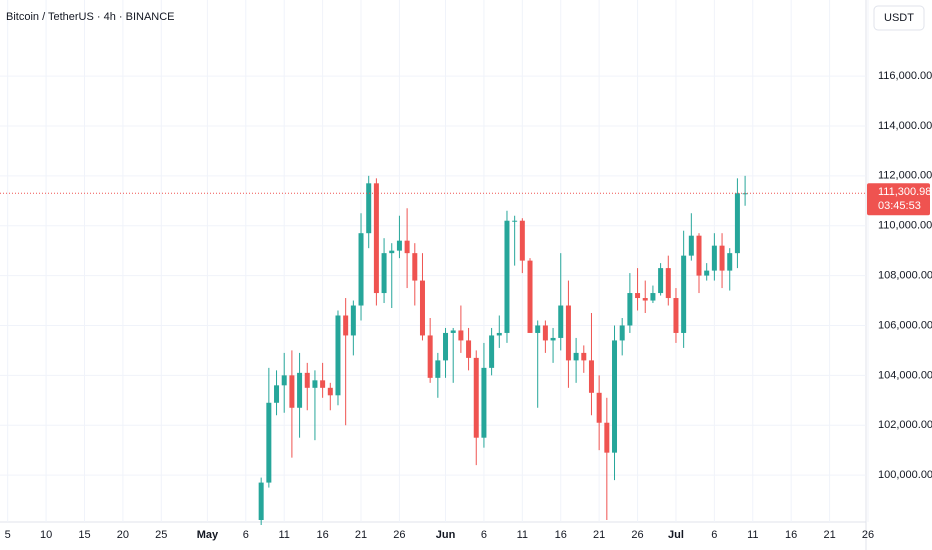  I want to click on y-tick-label: 104,000.00, so click(905, 375).